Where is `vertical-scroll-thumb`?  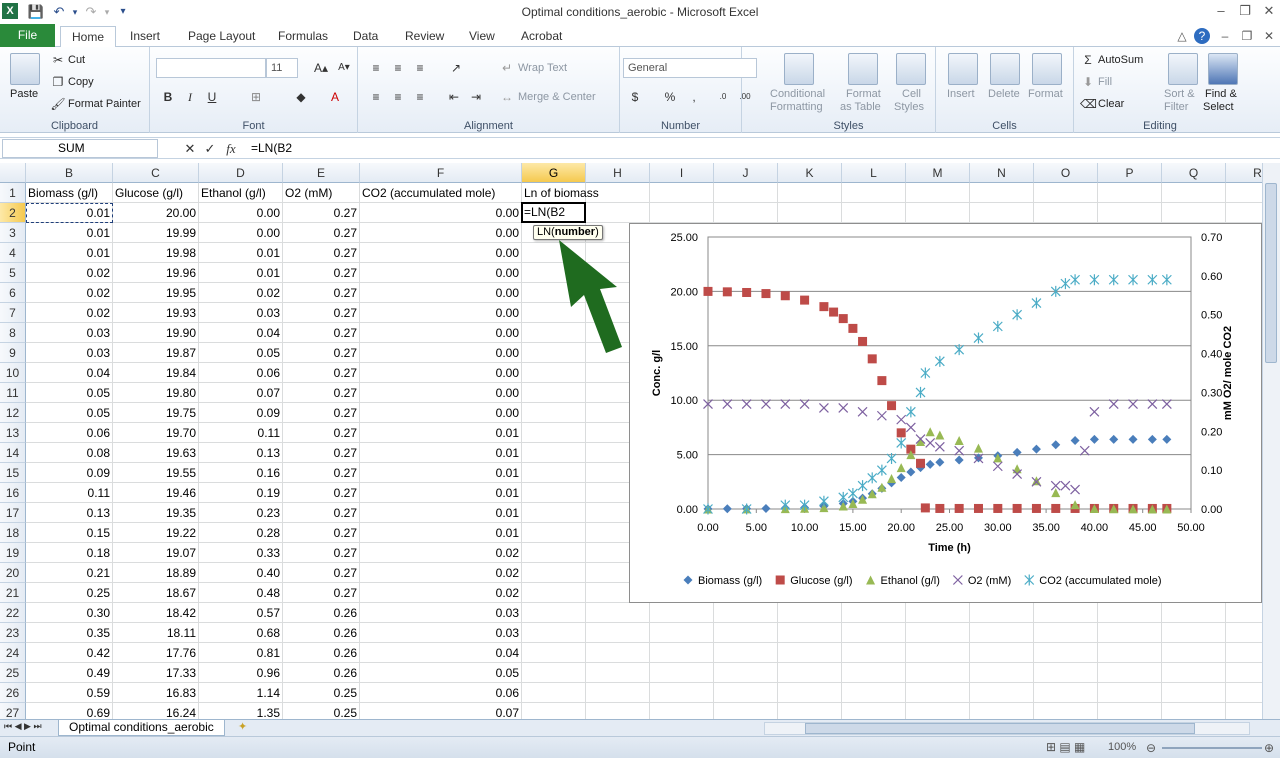 vertical-scroll-thumb is located at coordinates (1271, 273).